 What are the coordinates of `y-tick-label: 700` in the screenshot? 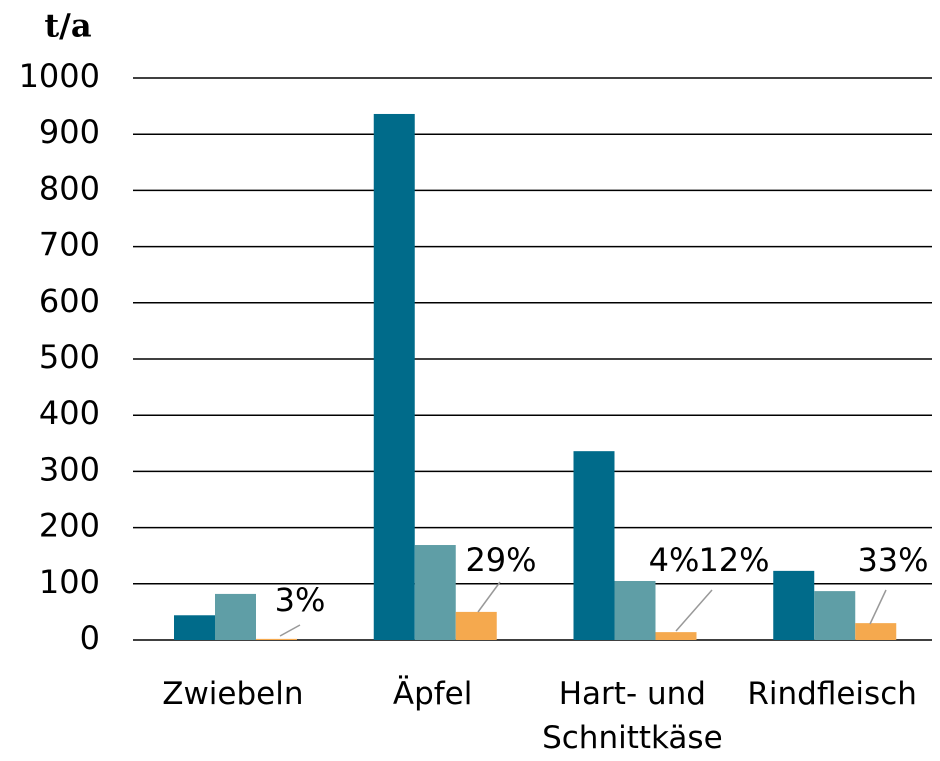 It's located at (69, 245).